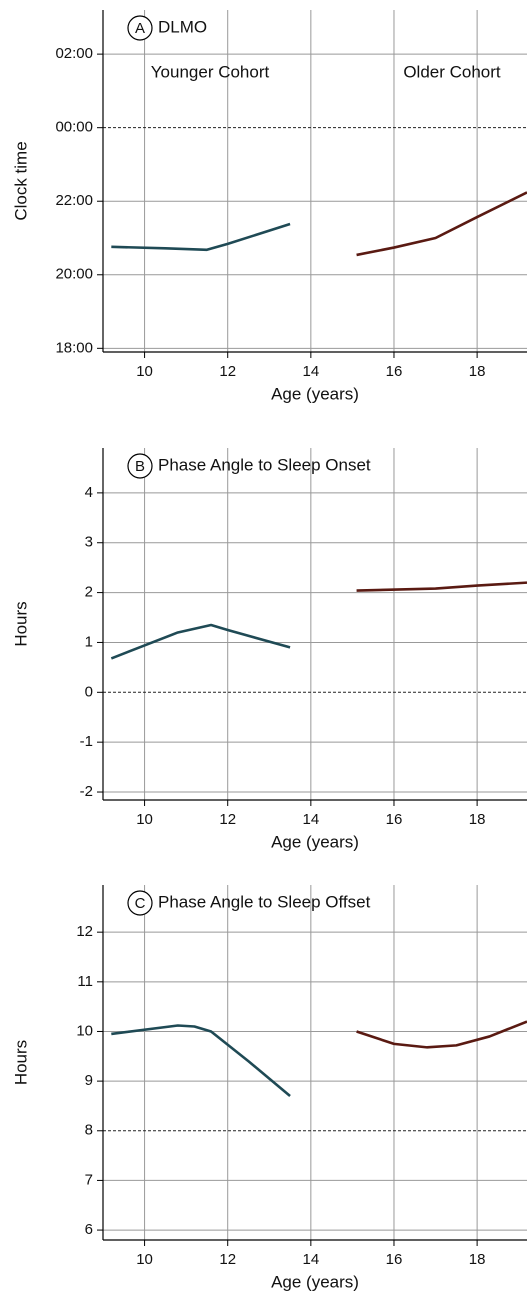  Describe the element at coordinates (452, 71) in the screenshot. I see `cohort-label: Older Cohort` at that location.